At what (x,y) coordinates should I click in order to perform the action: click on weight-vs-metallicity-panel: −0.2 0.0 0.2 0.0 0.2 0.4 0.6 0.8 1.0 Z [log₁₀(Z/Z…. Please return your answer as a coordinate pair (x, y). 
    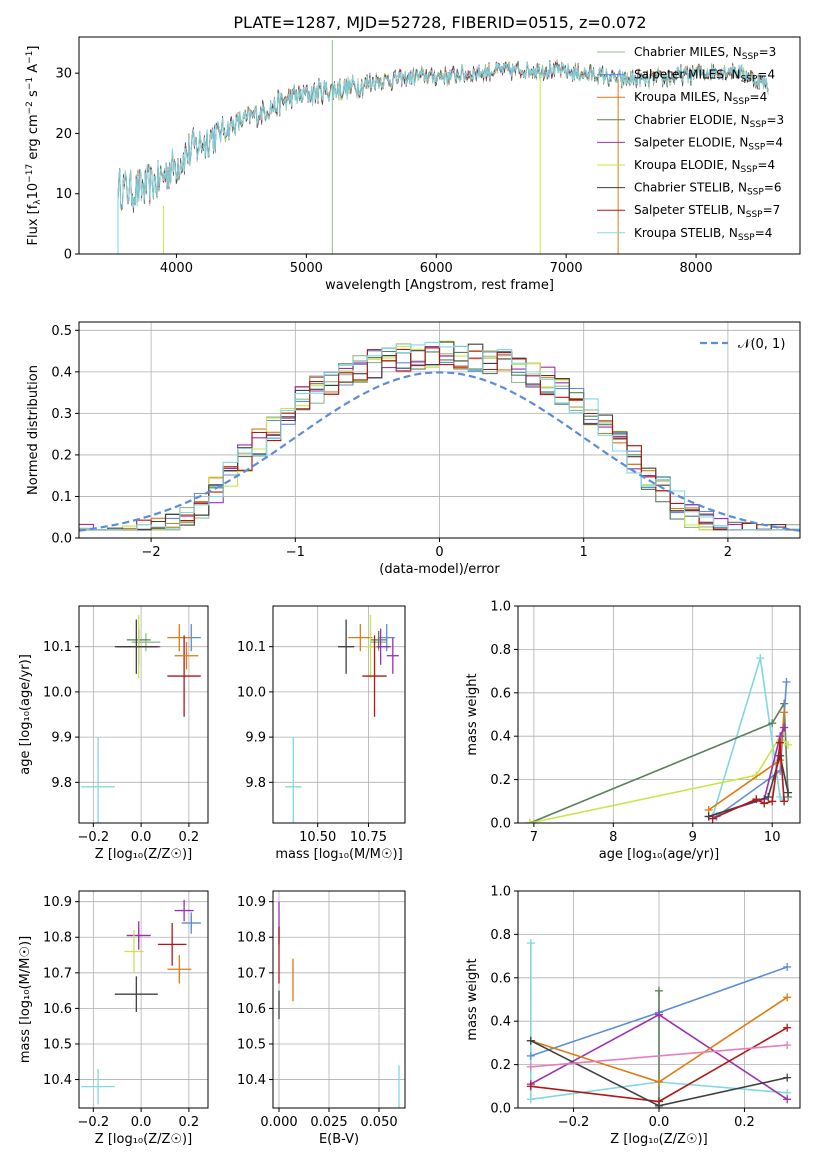
    Looking at the image, I should click on (633, 1016).